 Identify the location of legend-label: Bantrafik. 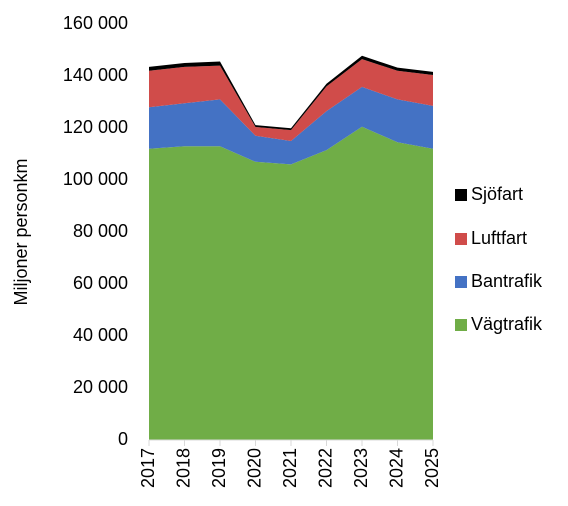
(507, 281).